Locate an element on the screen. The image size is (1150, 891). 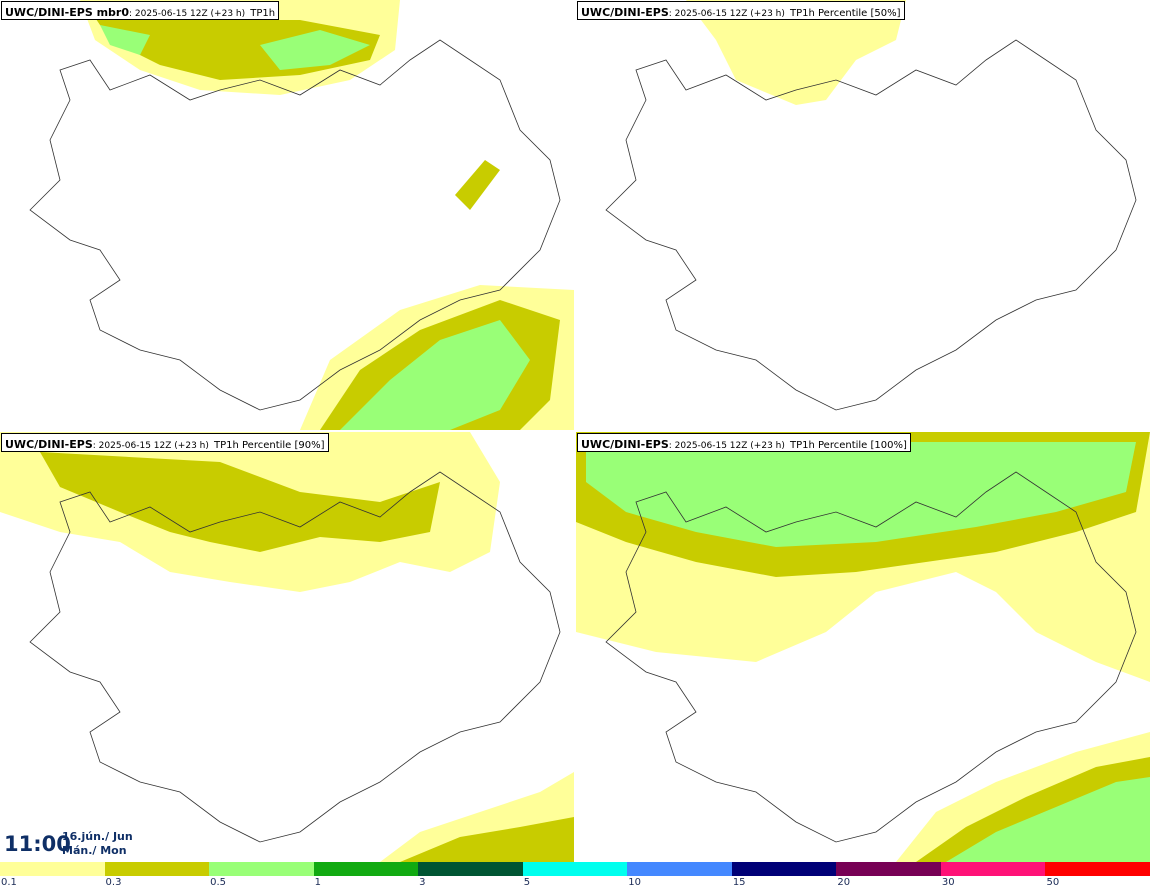
legend-tick-label: 3 is located at coordinates (422, 882).